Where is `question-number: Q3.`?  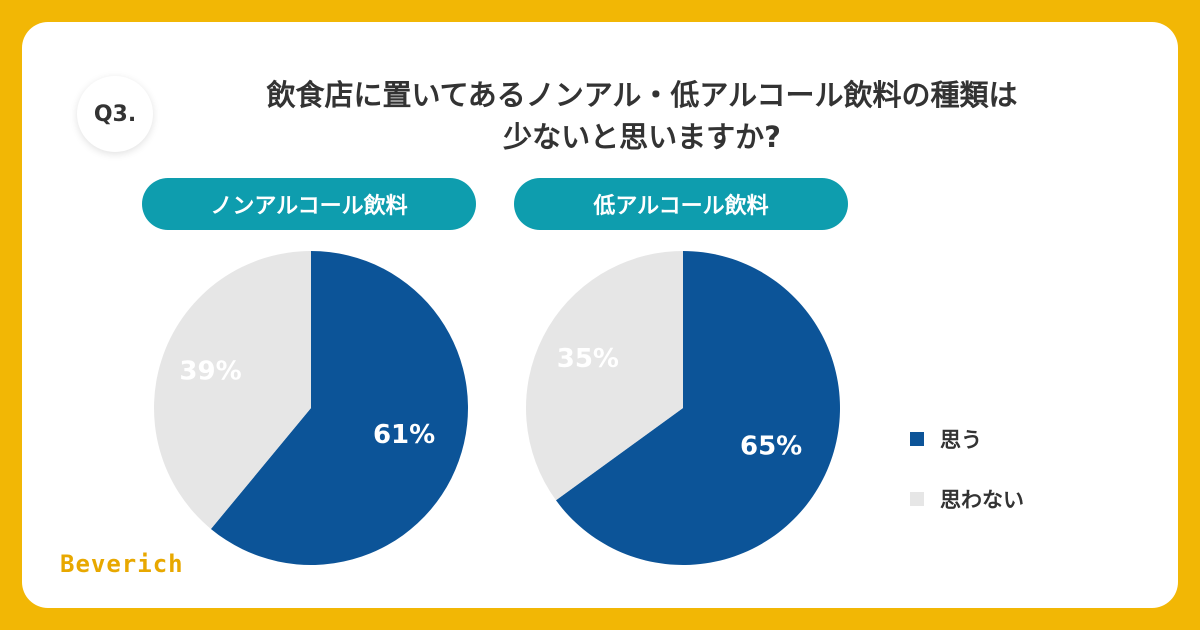 question-number: Q3. is located at coordinates (115, 114).